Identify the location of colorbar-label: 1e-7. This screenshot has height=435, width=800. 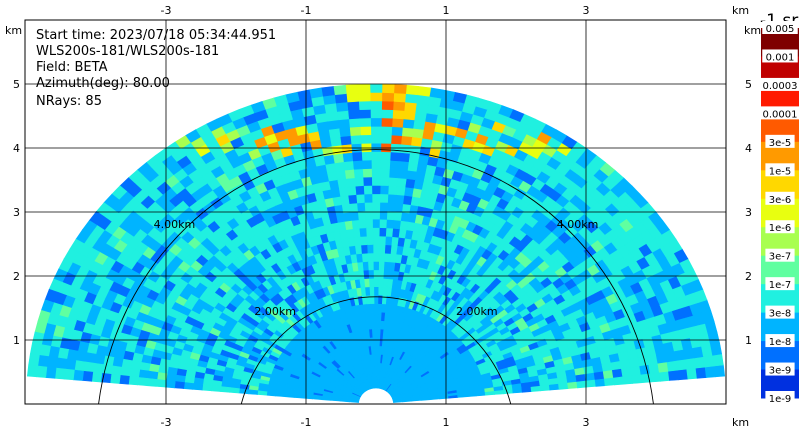
(780, 285).